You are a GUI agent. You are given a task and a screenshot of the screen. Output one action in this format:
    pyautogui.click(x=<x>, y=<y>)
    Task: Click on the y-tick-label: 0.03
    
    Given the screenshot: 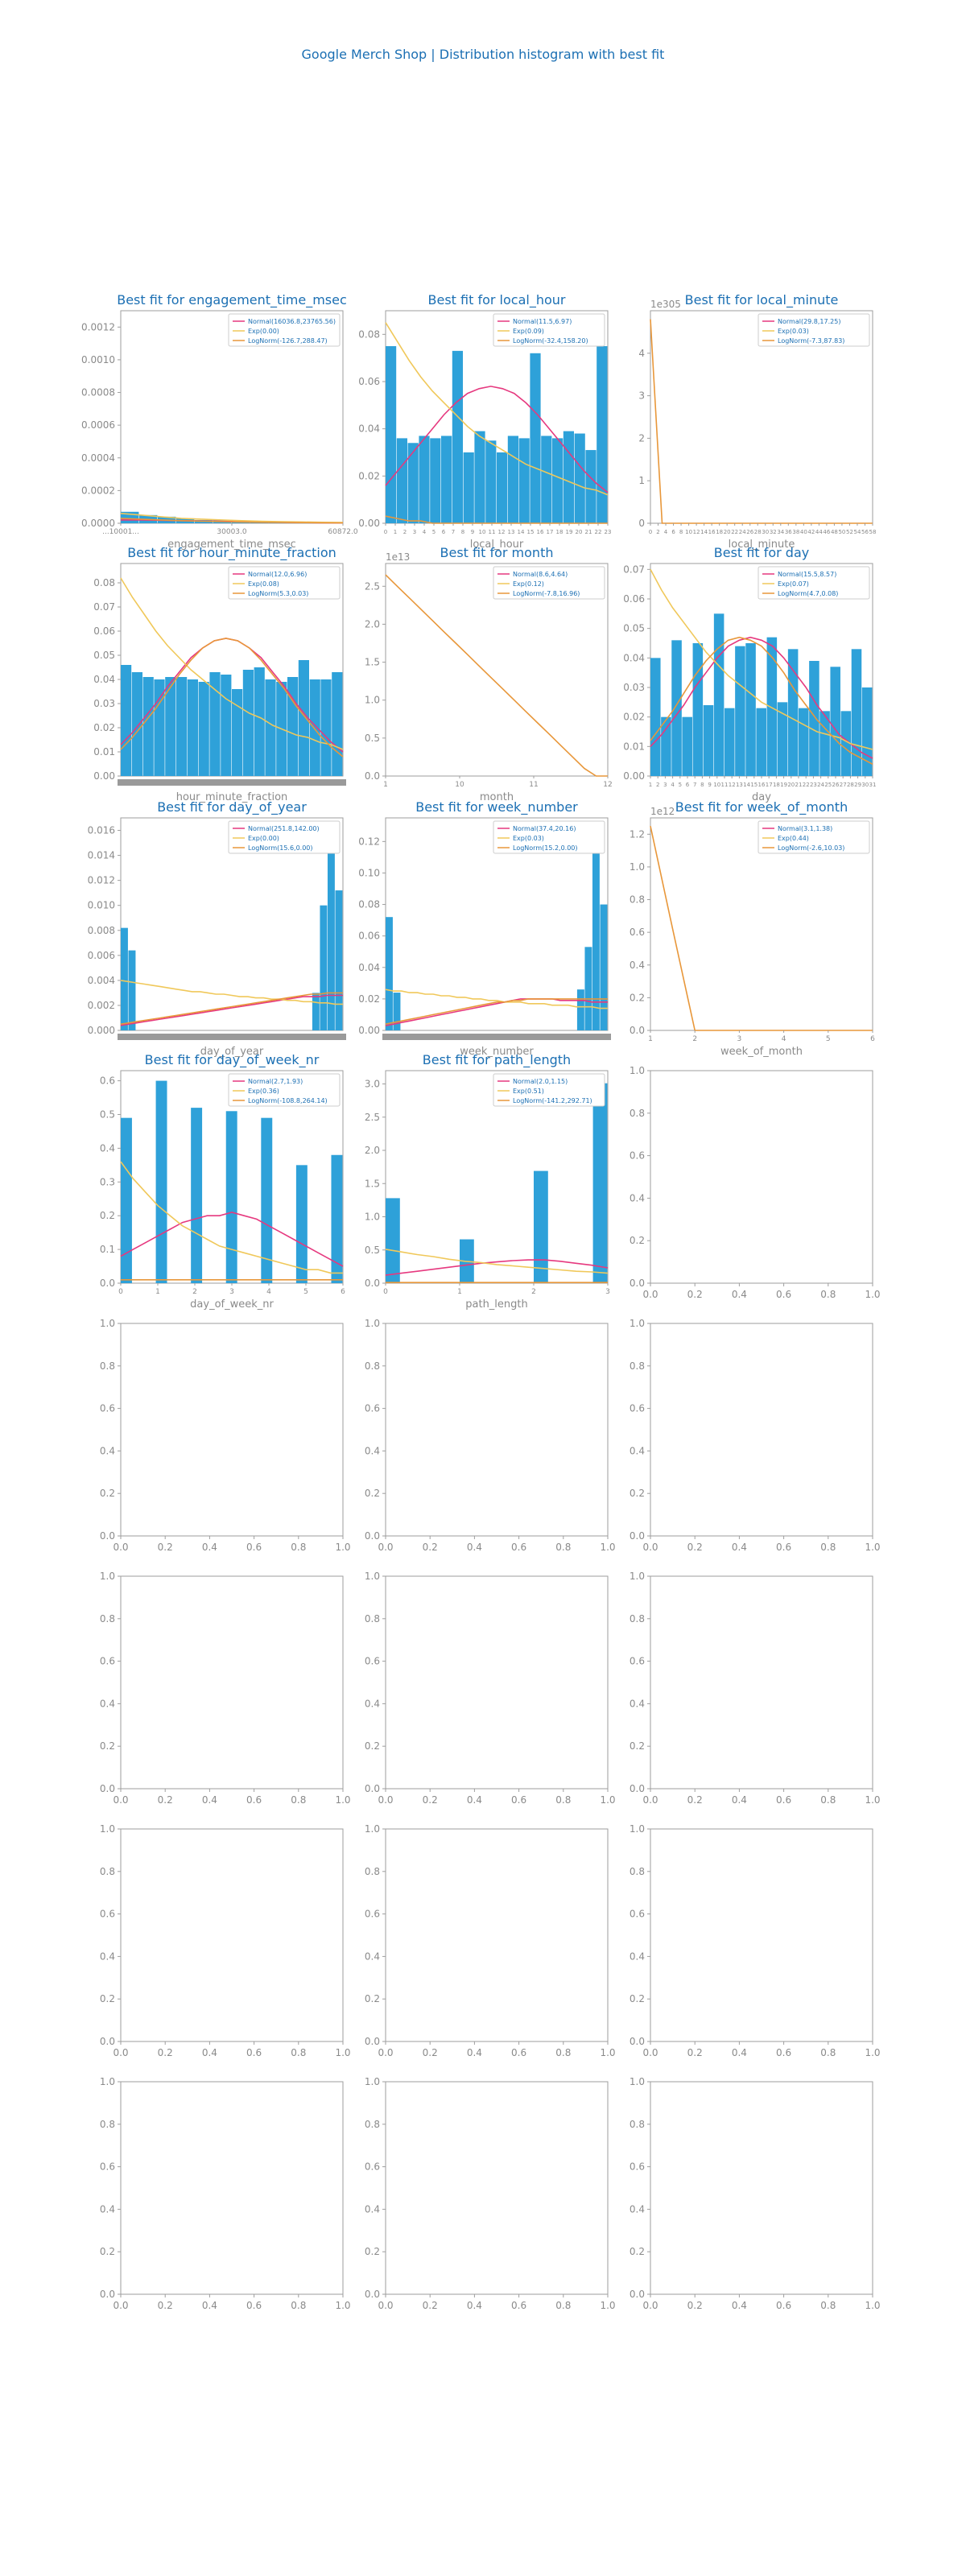 What is the action you would take?
    pyautogui.click(x=104, y=703)
    